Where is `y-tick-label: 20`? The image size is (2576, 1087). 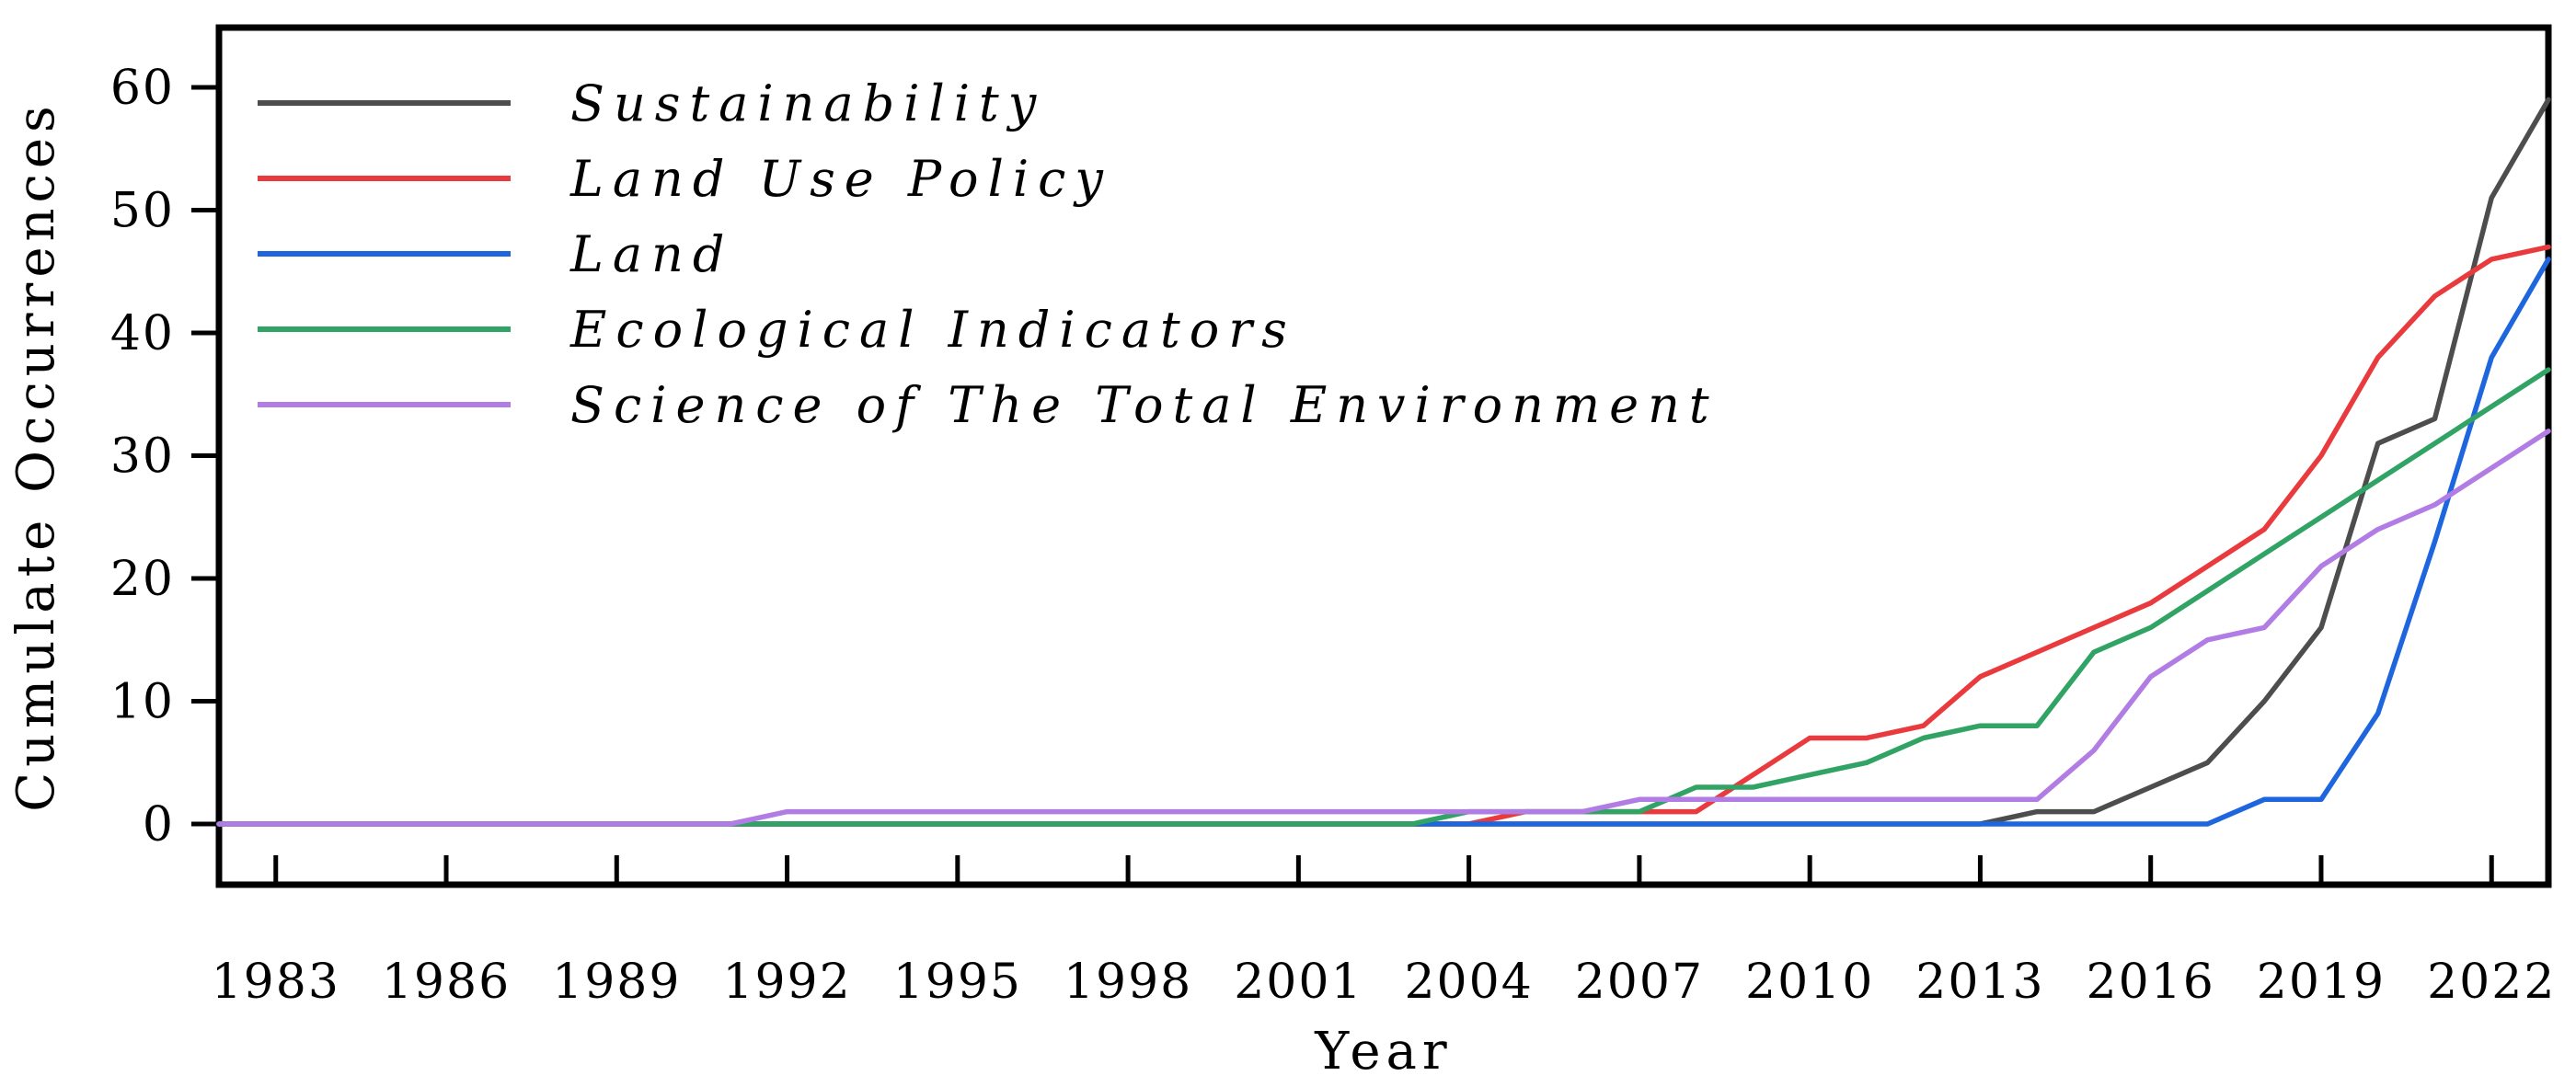
y-tick-label: 20 is located at coordinates (142, 579).